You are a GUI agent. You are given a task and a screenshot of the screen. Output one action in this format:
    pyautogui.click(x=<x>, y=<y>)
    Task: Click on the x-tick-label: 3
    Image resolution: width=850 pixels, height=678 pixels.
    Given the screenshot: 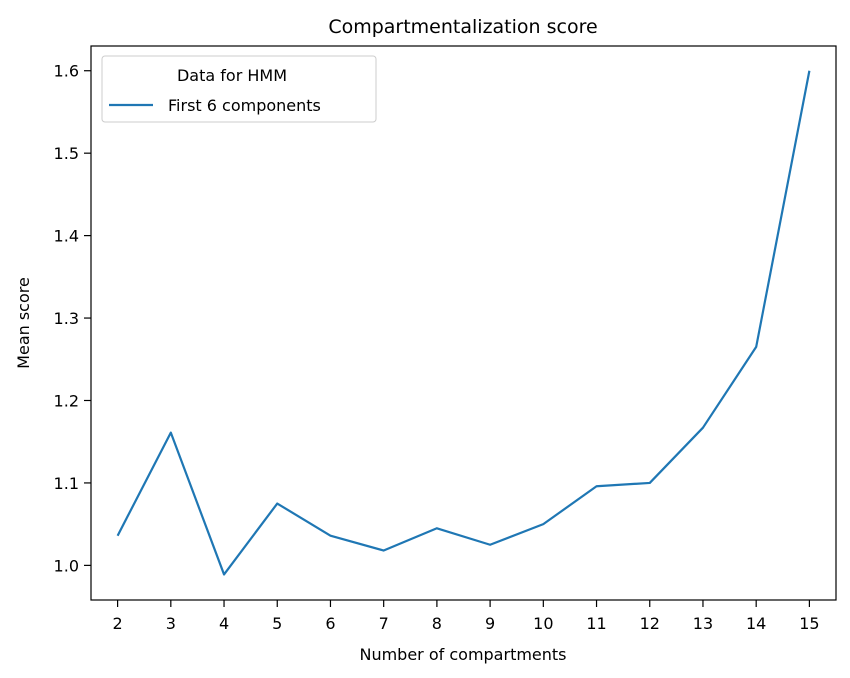 What is the action you would take?
    pyautogui.click(x=171, y=623)
    